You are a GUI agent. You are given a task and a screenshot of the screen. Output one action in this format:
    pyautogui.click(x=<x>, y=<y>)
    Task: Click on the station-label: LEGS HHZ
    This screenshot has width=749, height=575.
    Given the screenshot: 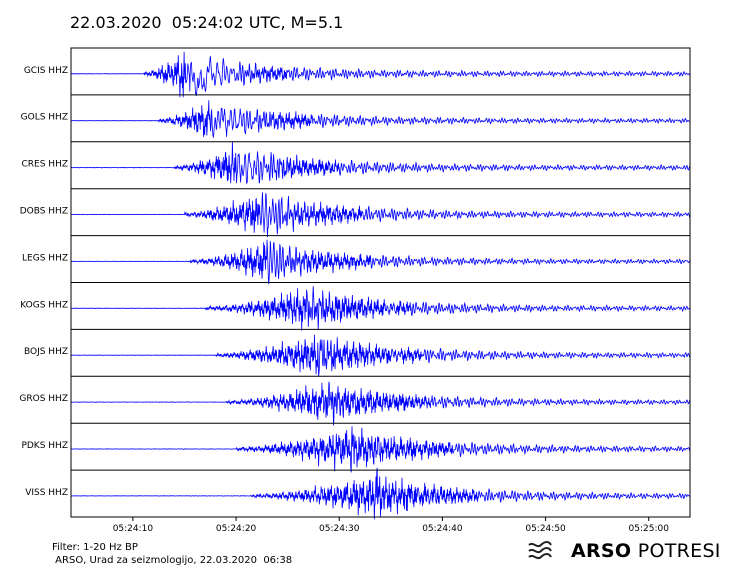 What is the action you would take?
    pyautogui.click(x=45, y=258)
    